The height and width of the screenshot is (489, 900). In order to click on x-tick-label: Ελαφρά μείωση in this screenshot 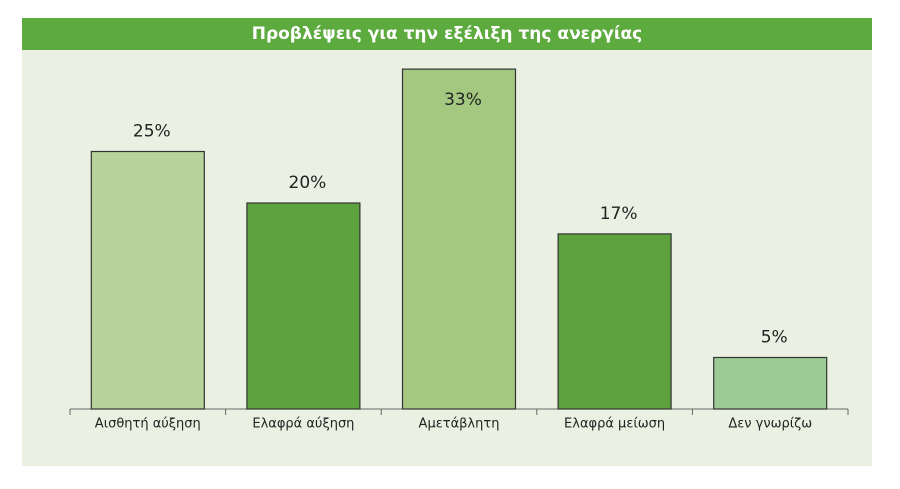, I will do `click(614, 424)`.